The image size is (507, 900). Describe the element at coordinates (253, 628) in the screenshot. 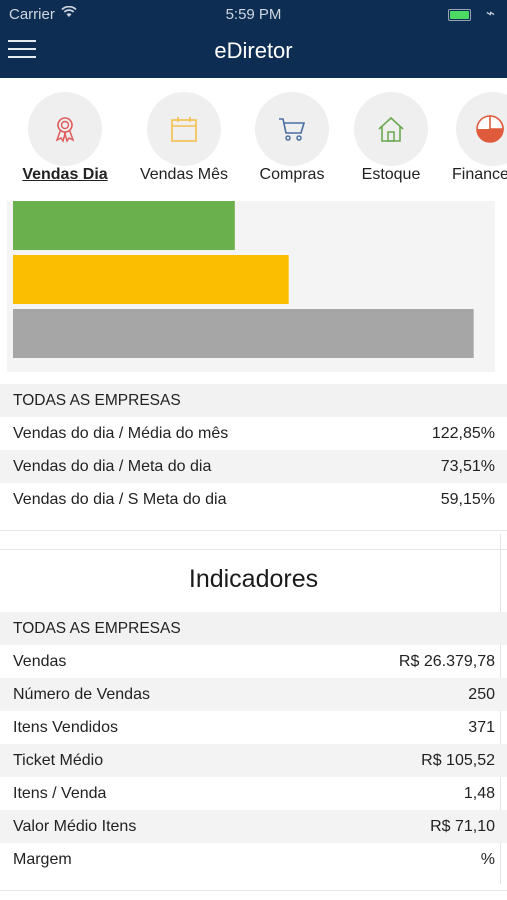

I see `indicators-header: TODAS AS EMPRESAS` at that location.